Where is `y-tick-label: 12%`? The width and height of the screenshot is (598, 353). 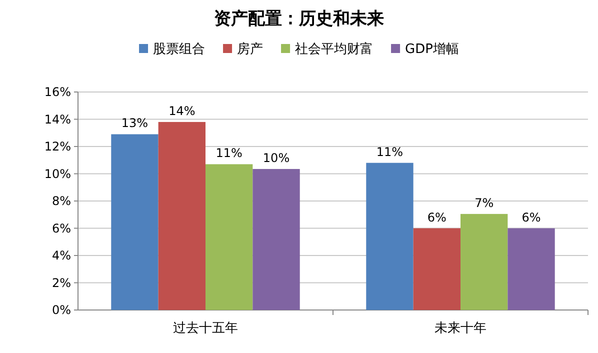
y-tick-label: 12% is located at coordinates (57, 147).